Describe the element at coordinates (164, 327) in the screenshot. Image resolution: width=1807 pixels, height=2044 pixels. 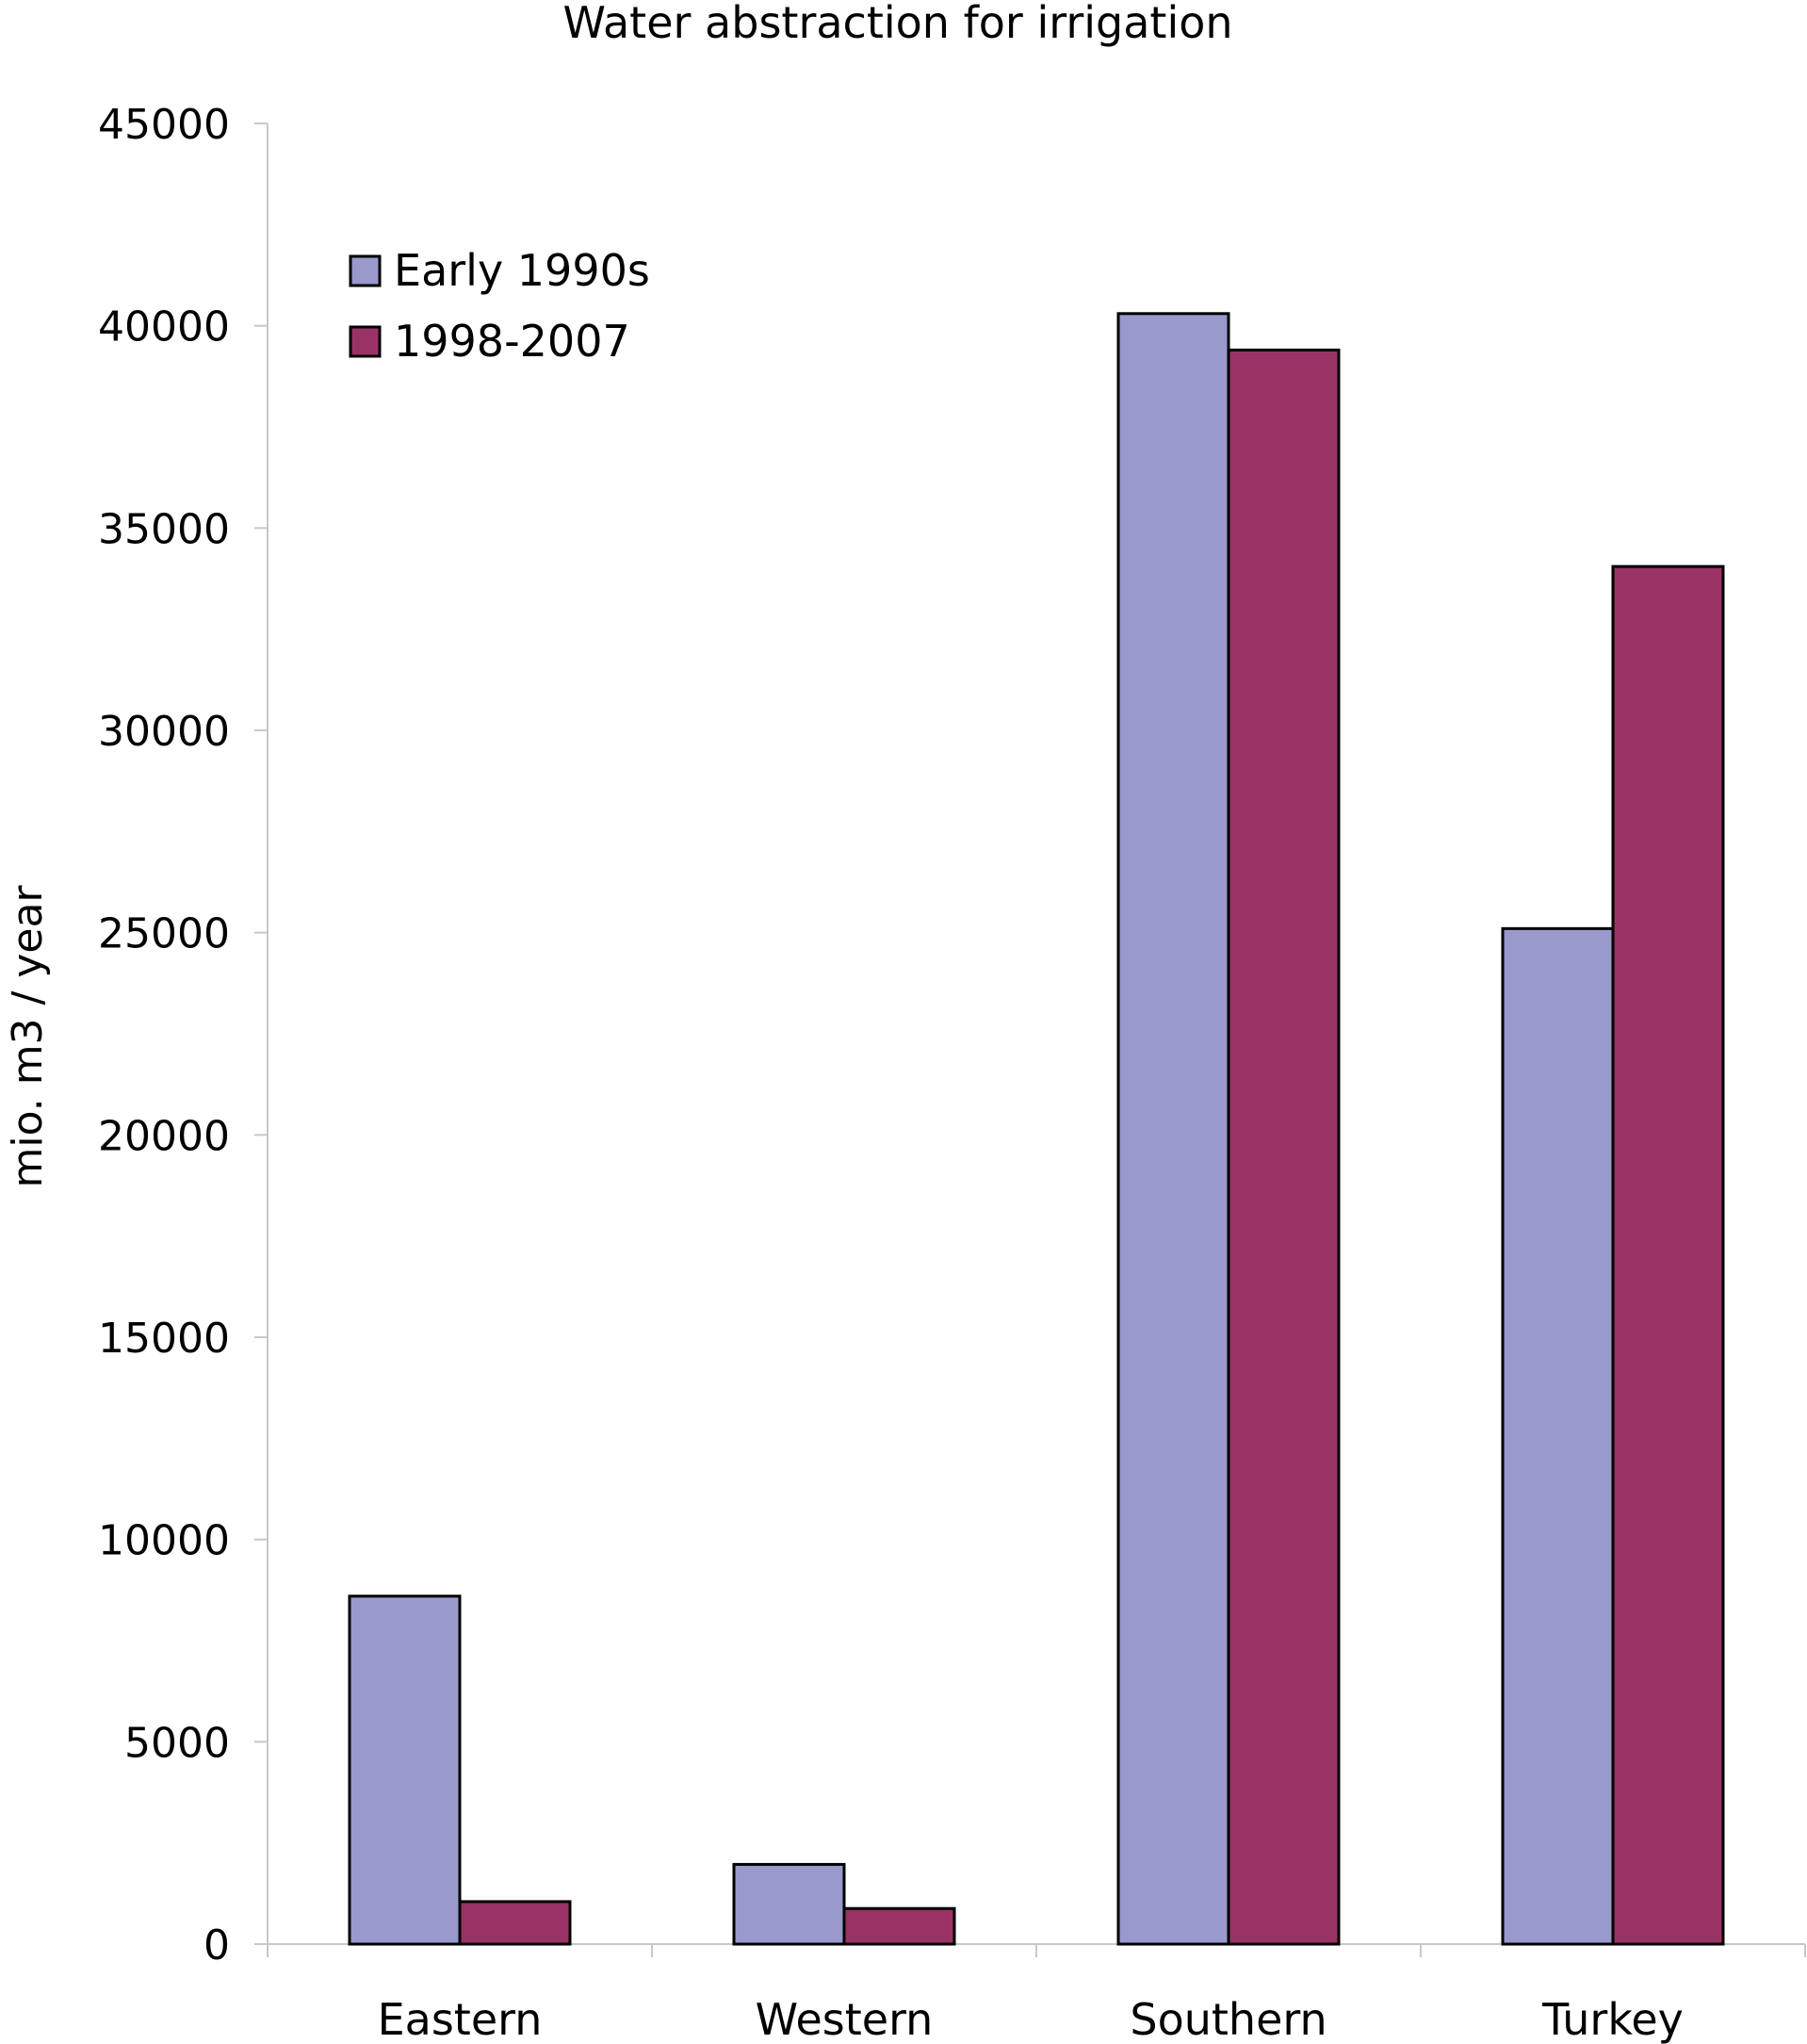
I see `y-tick-label: 40000` at that location.